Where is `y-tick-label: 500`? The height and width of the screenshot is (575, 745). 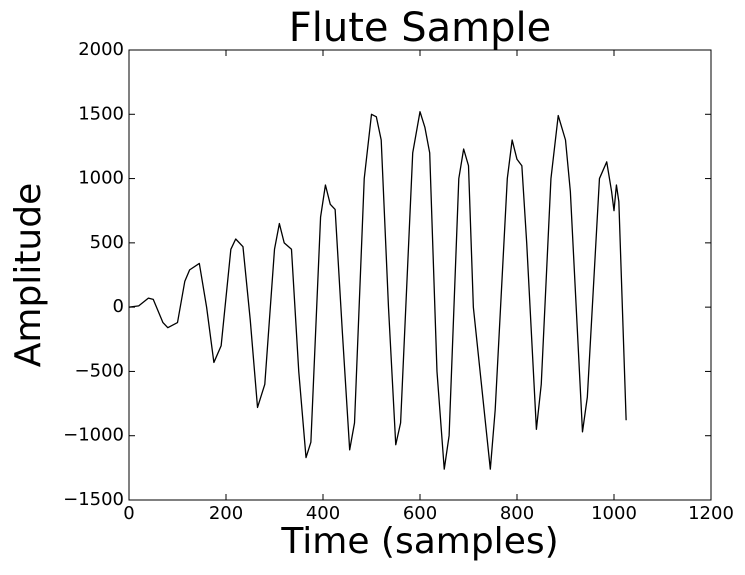
y-tick-label: 500 is located at coordinates (107, 242).